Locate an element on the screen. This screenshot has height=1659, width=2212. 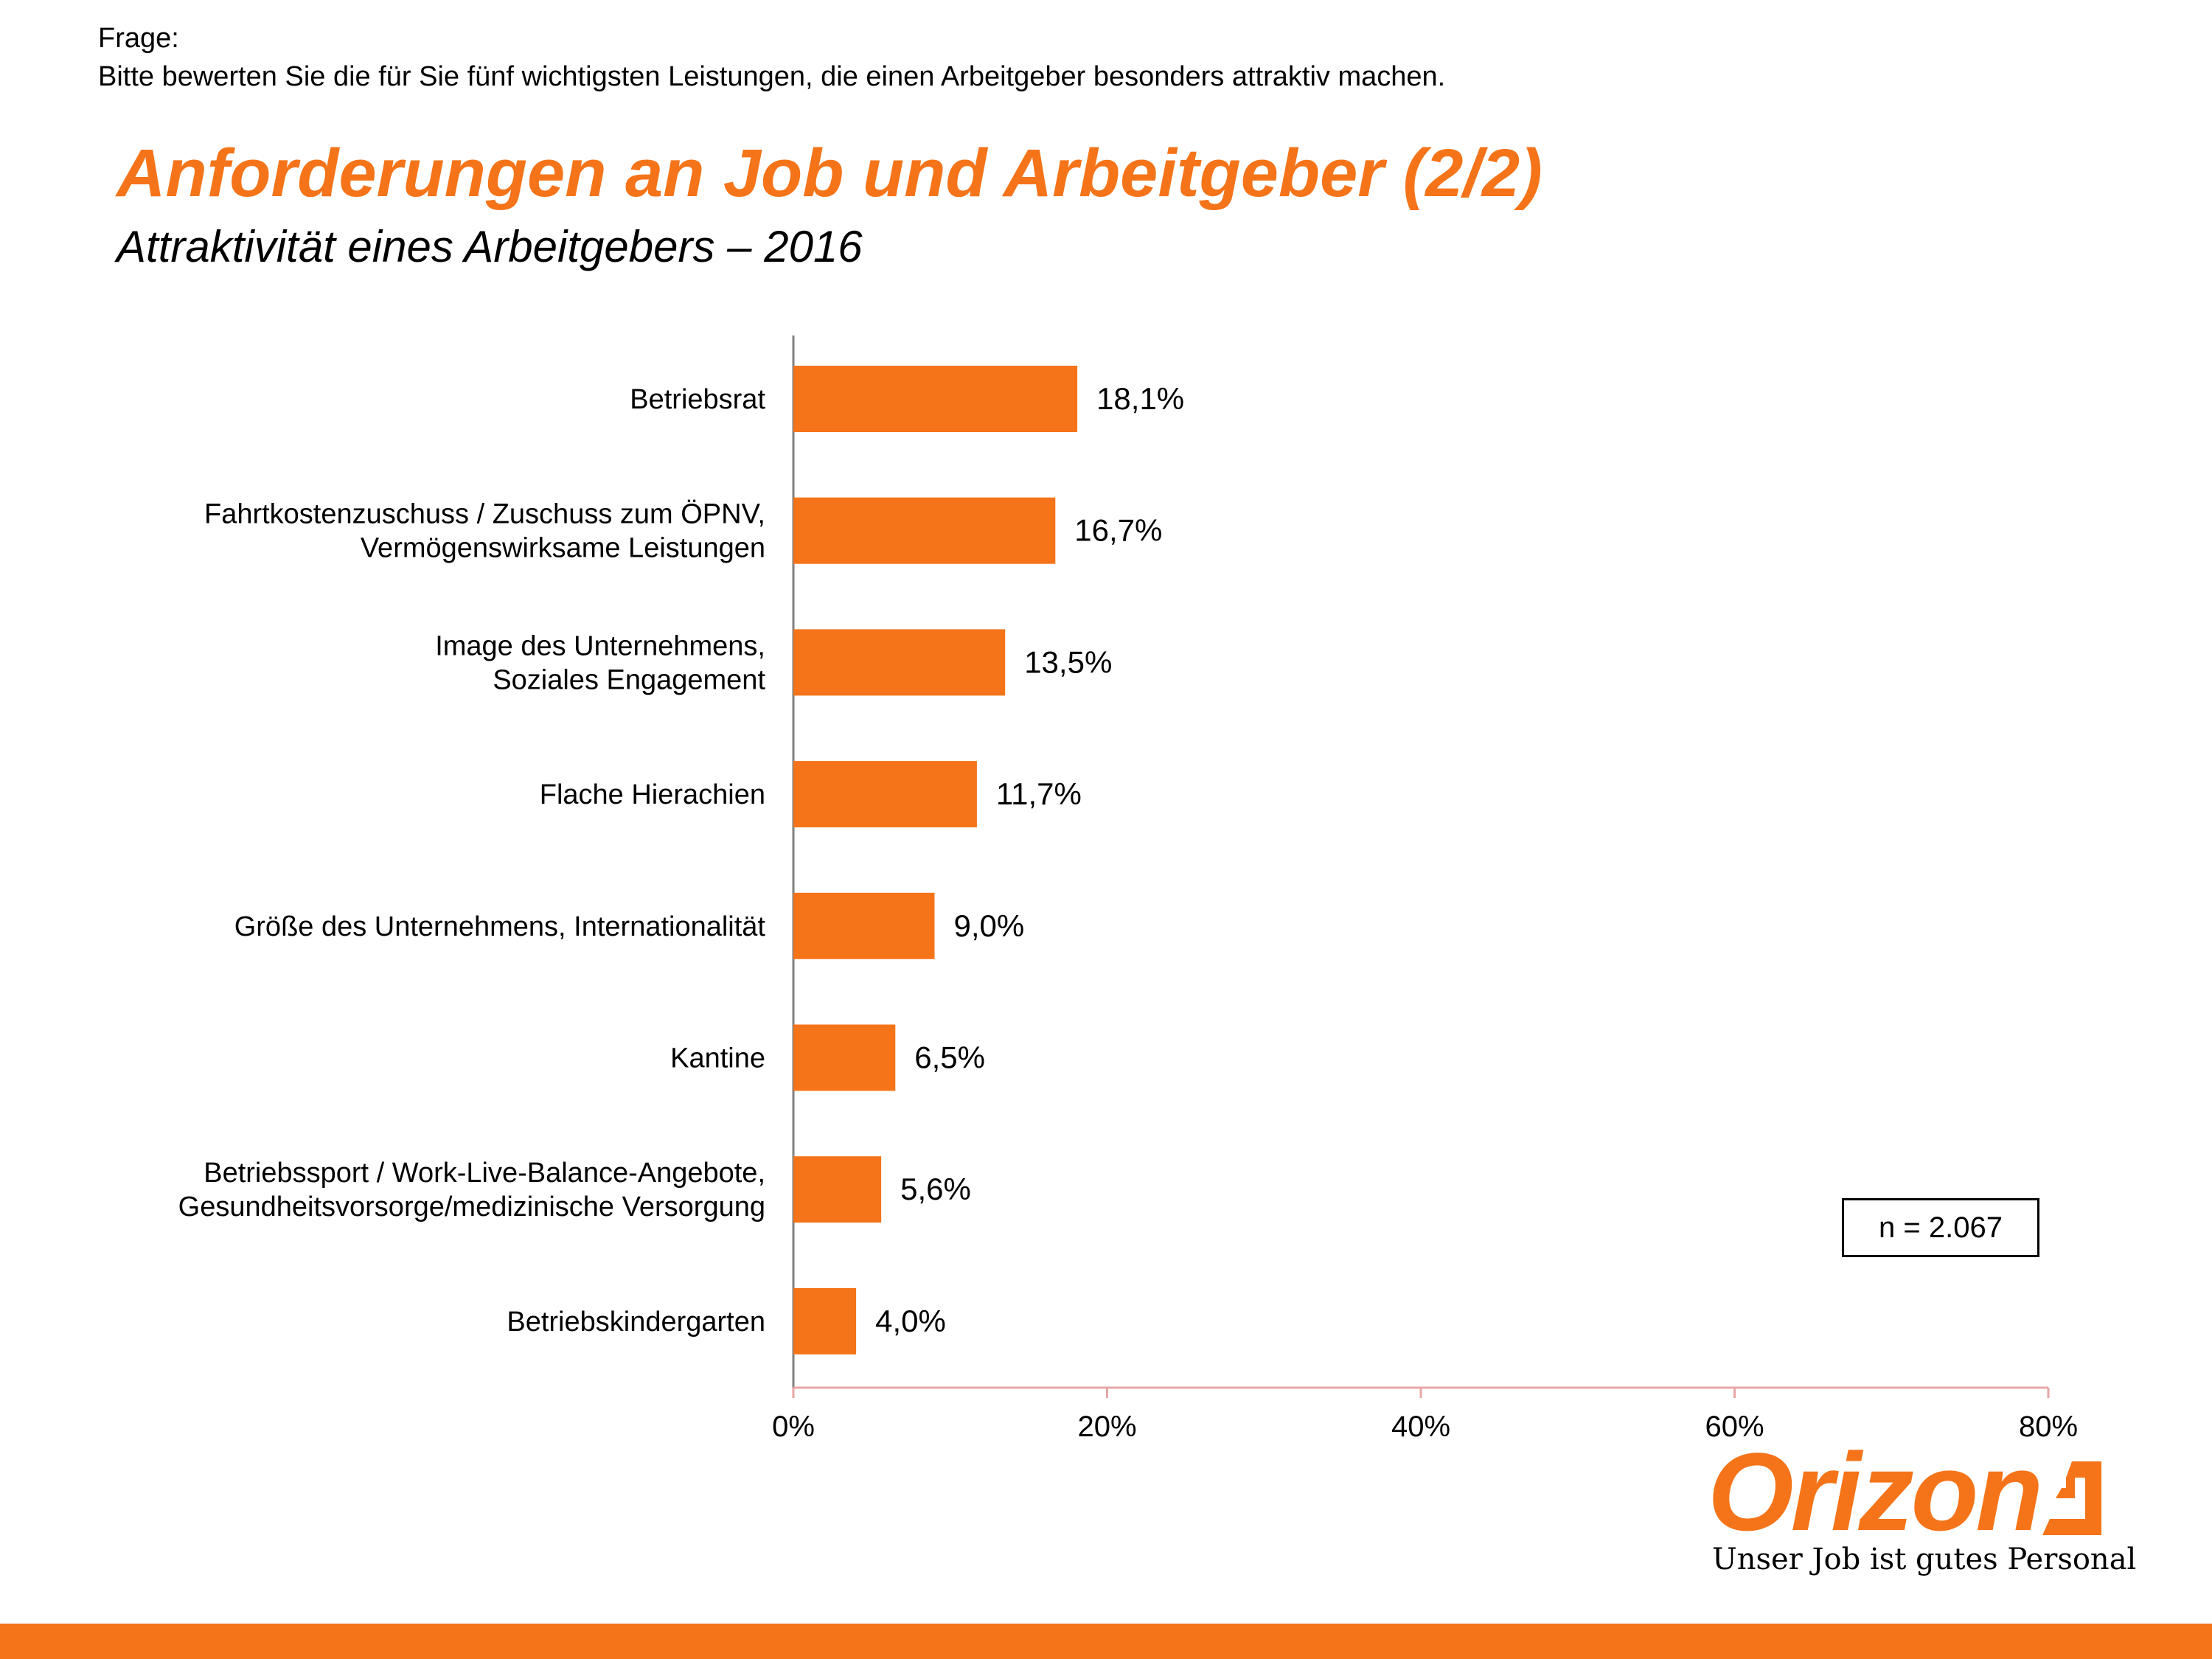
bar-value-label: 11,7% is located at coordinates (1039, 793).